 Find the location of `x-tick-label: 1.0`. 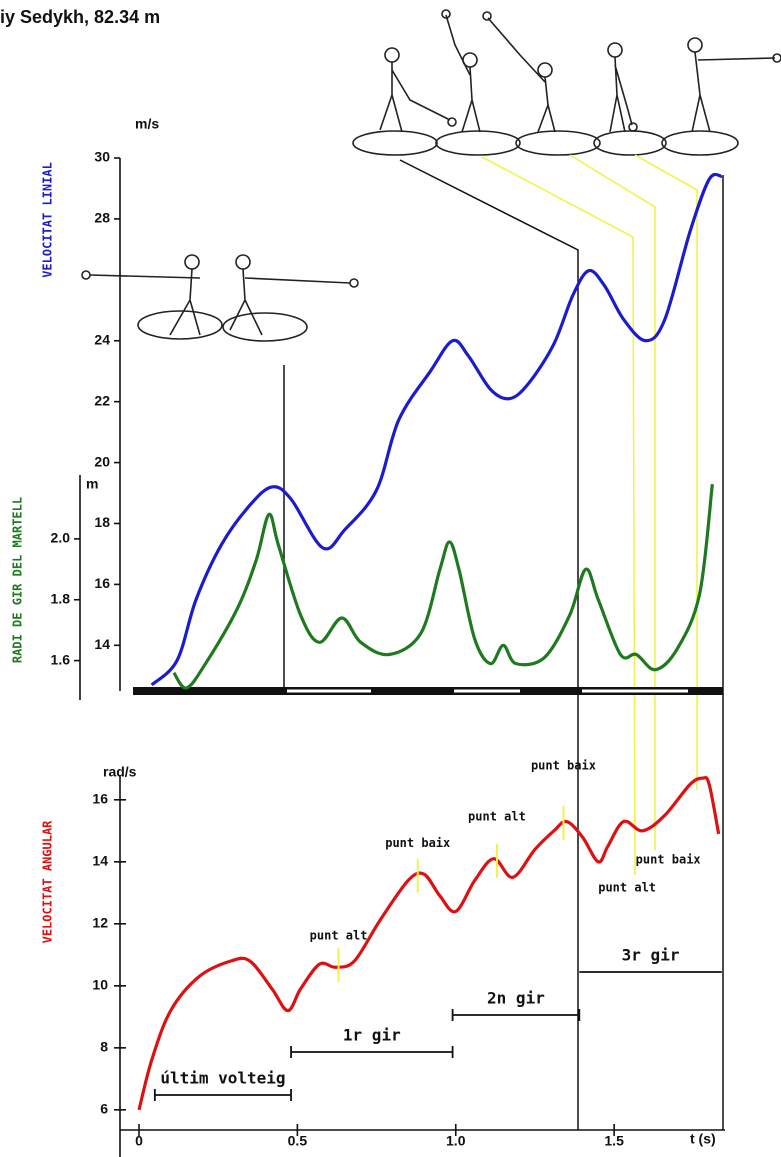

x-tick-label: 1.0 is located at coordinates (456, 1141).